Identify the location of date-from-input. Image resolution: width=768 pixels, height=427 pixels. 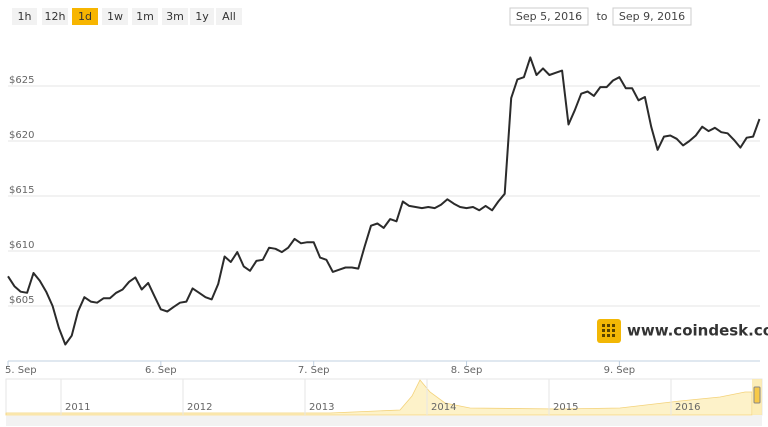
(549, 16).